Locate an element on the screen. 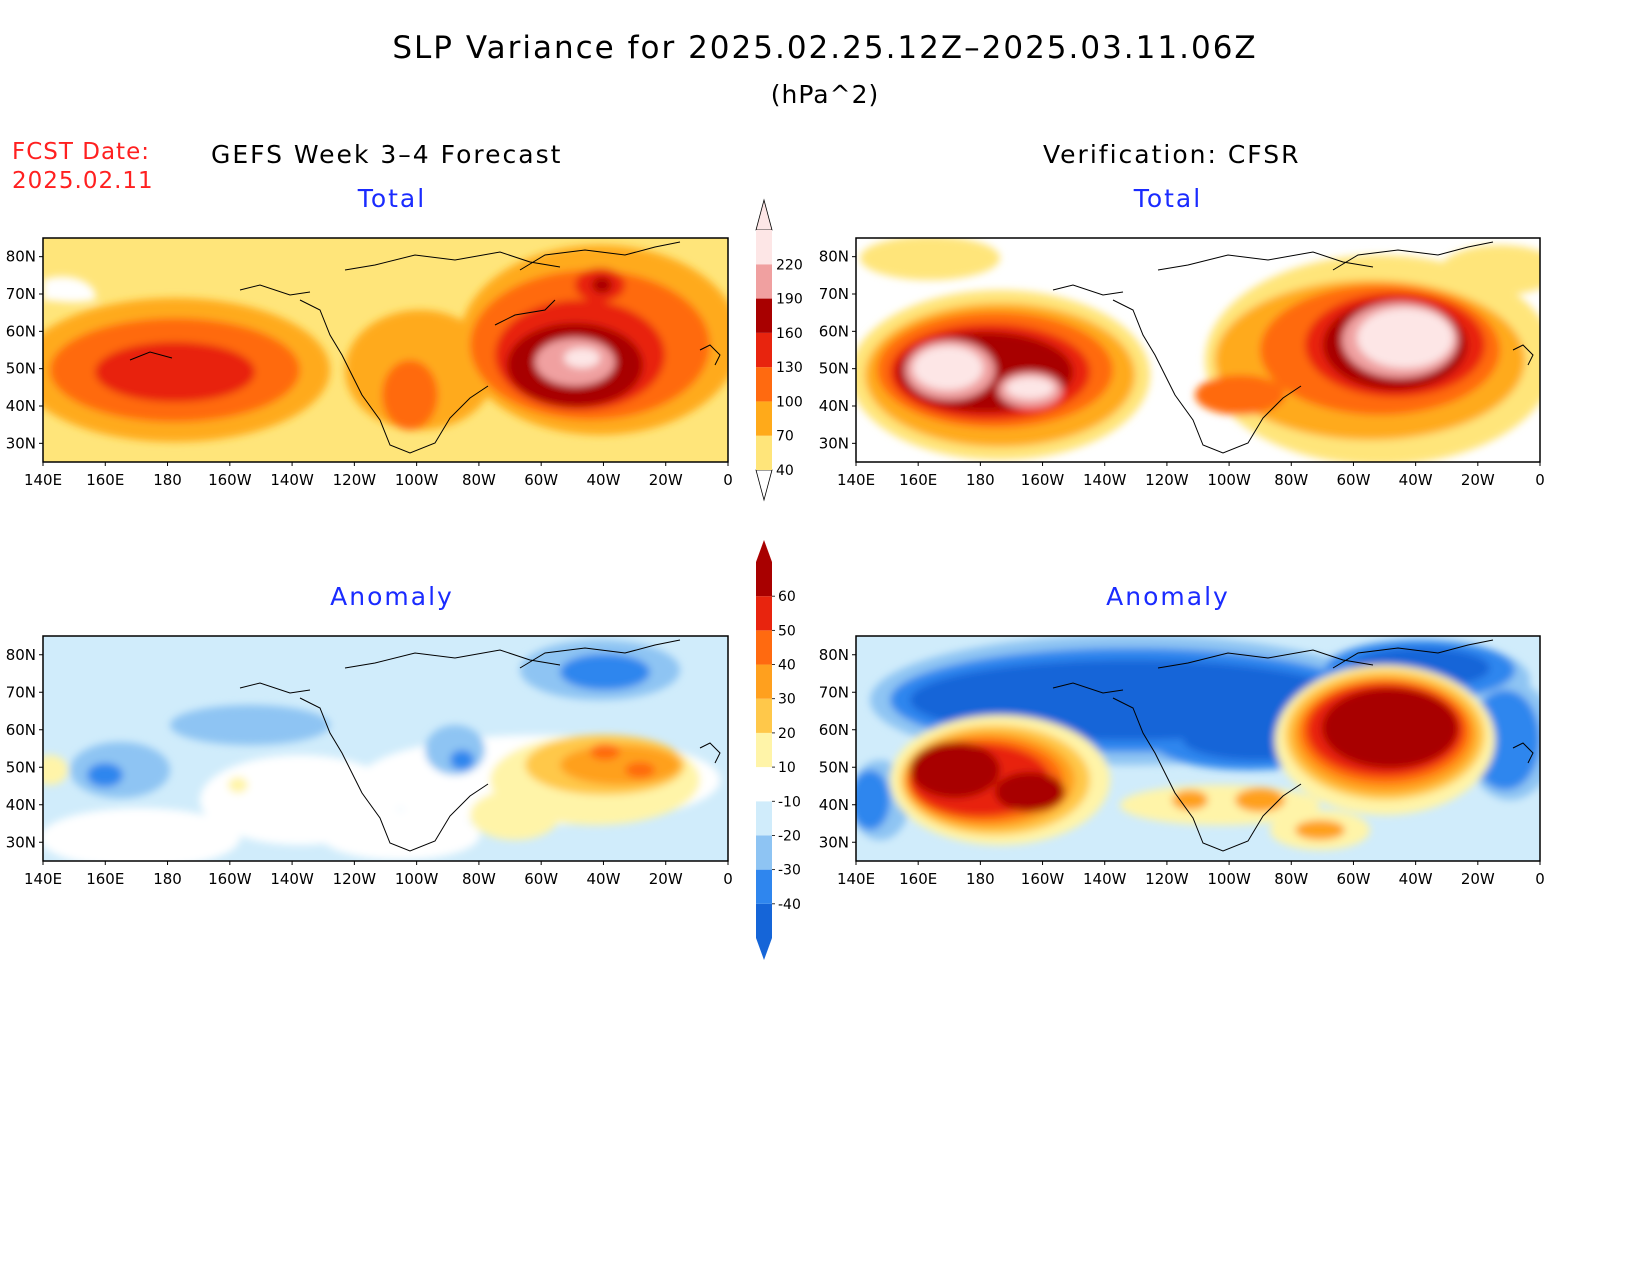 The width and height of the screenshot is (1650, 1275). colorbar-level-label: 190 is located at coordinates (789, 300).